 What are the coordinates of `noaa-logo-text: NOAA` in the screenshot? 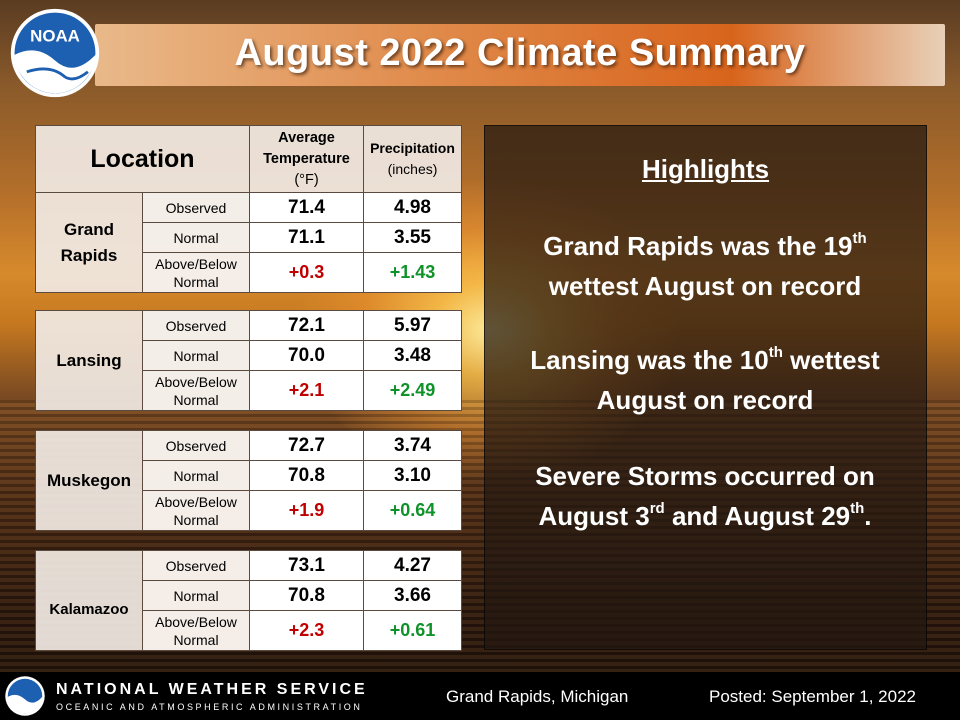 It's located at (55, 36).